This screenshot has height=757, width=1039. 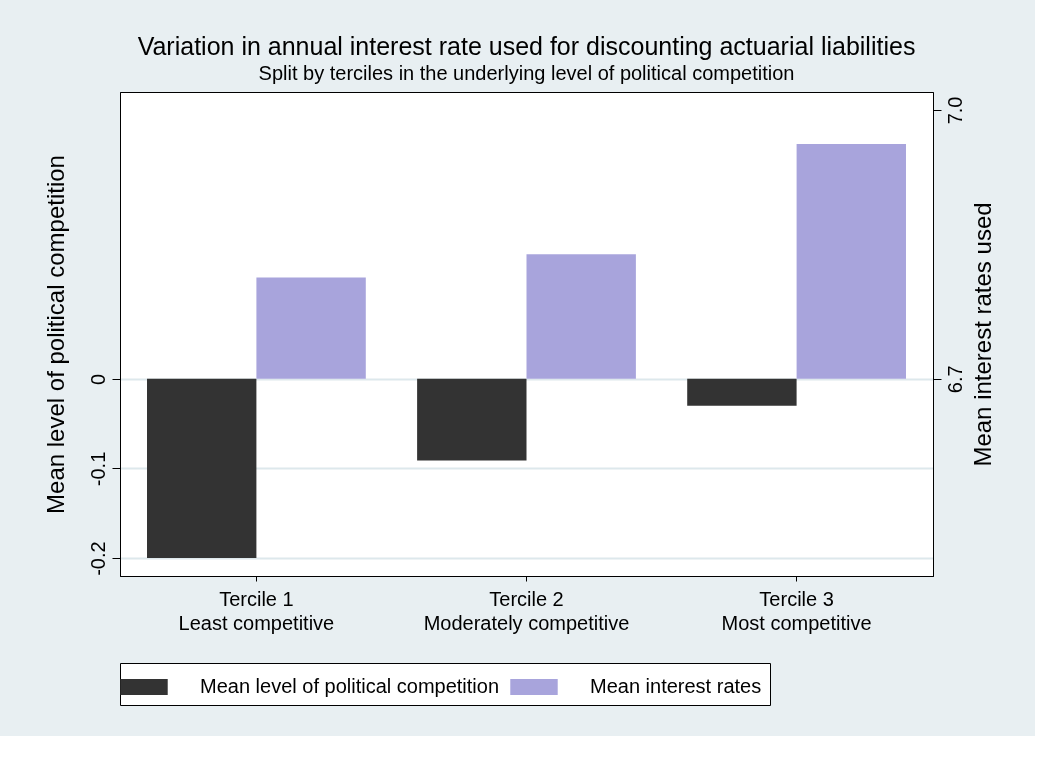 I want to click on x-tick-label: Tercile 1 Least competitive, so click(x=256, y=610).